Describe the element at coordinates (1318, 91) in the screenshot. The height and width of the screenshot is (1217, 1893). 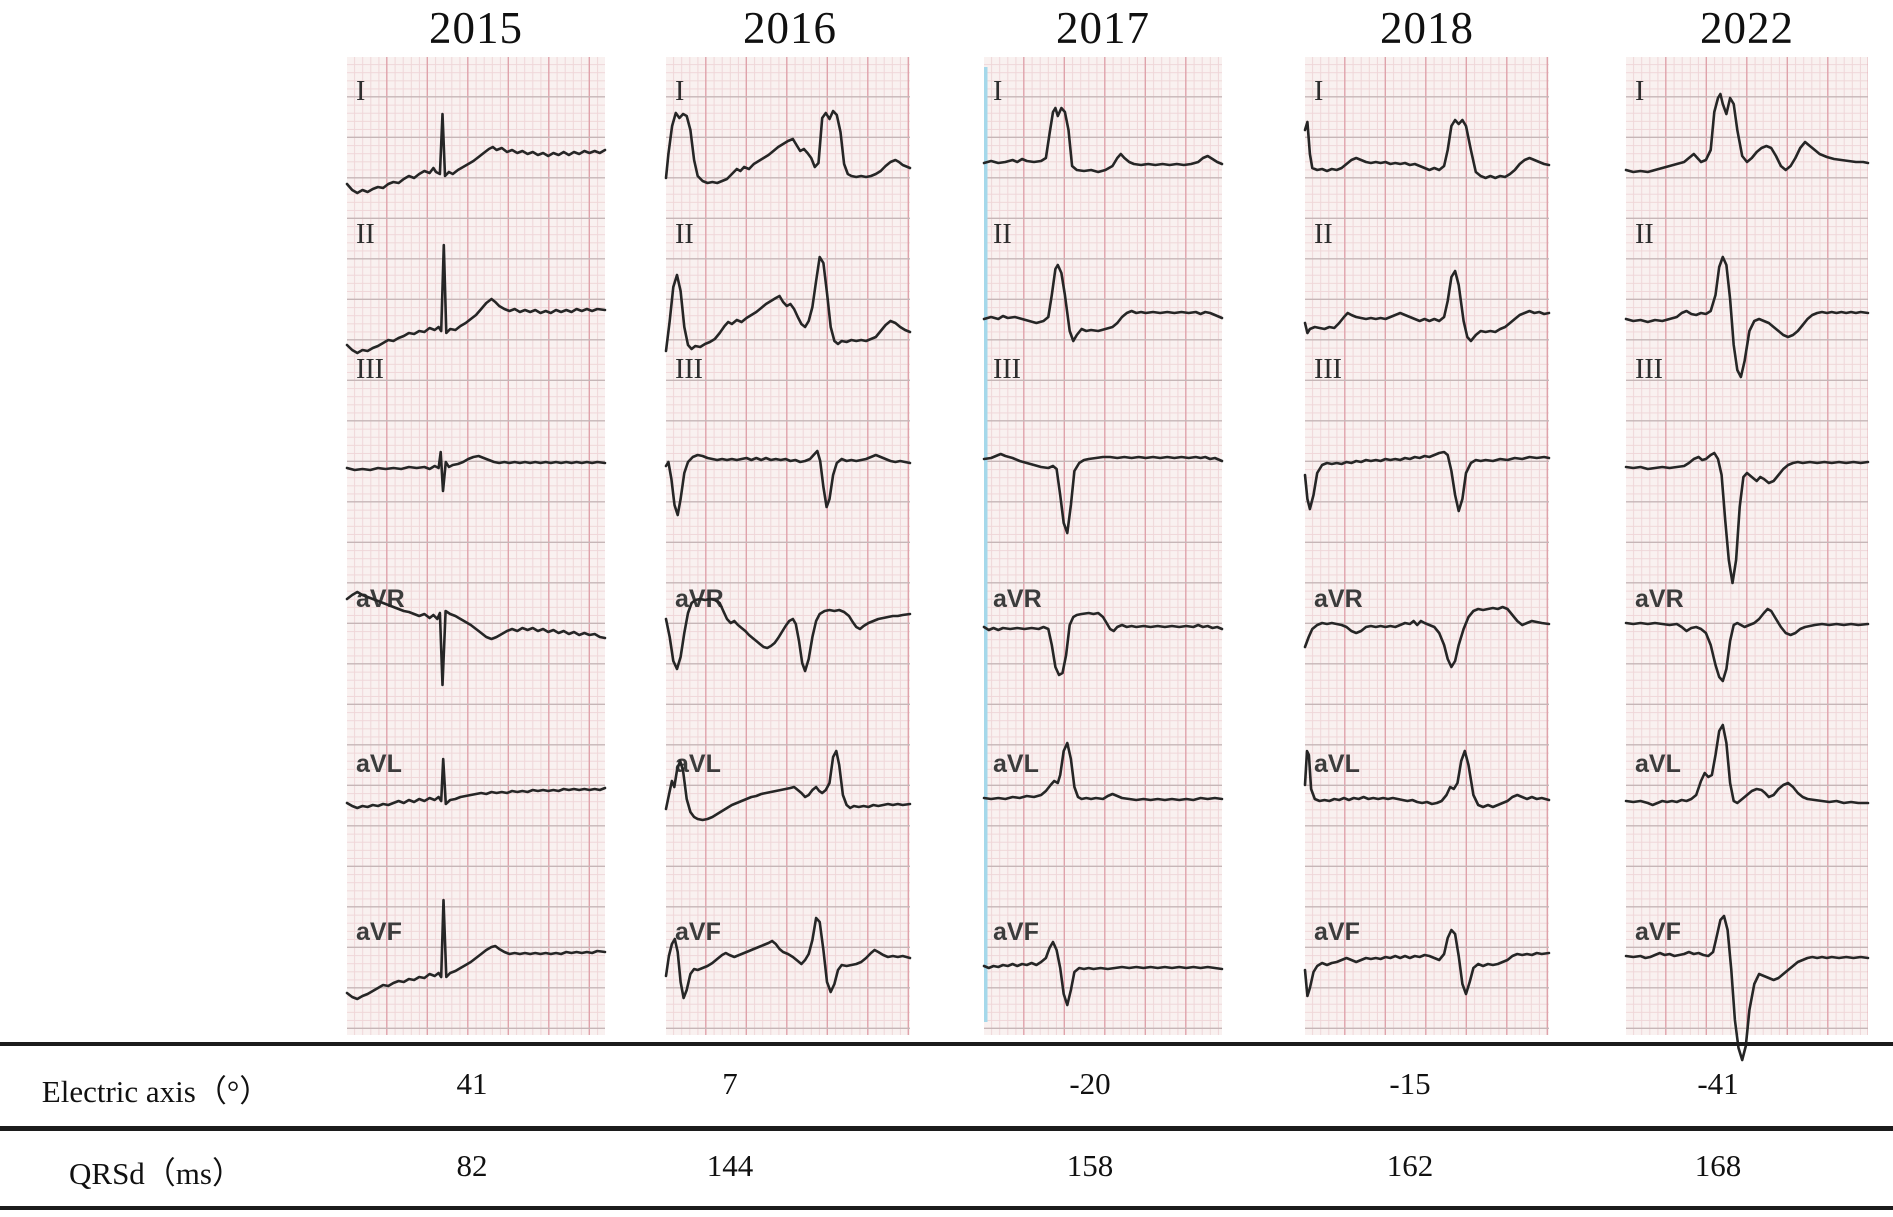
I see `lead-label-I-2018: I` at that location.